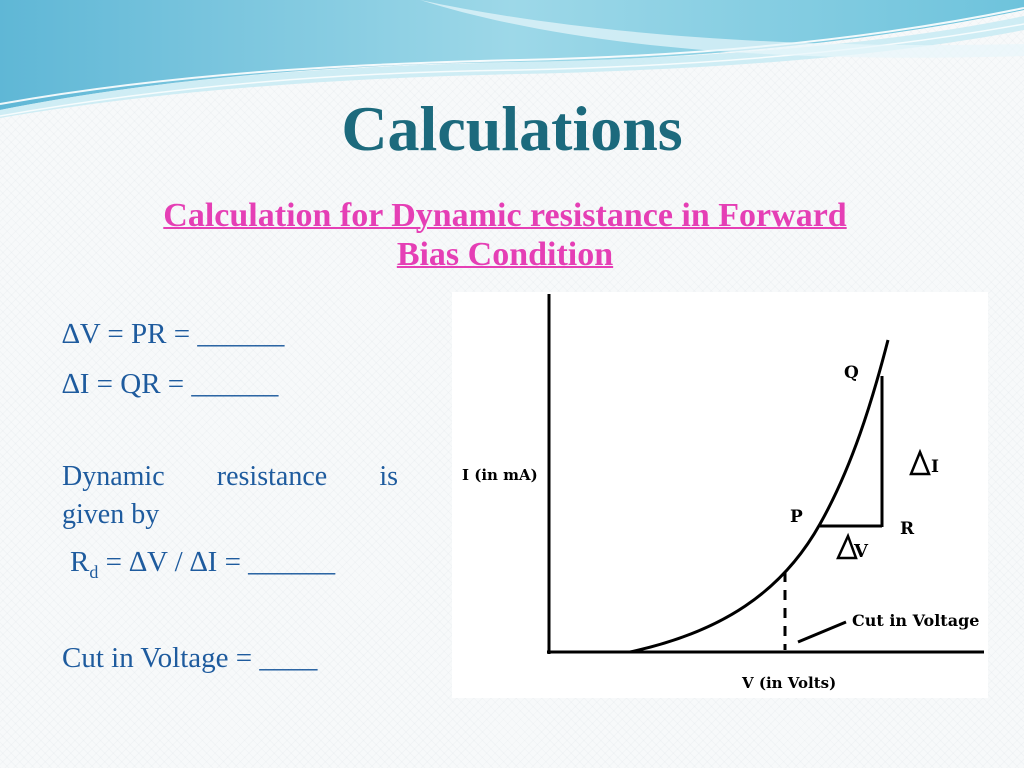 This screenshot has height=768, width=1024. I want to click on is-word: is, so click(388, 476).